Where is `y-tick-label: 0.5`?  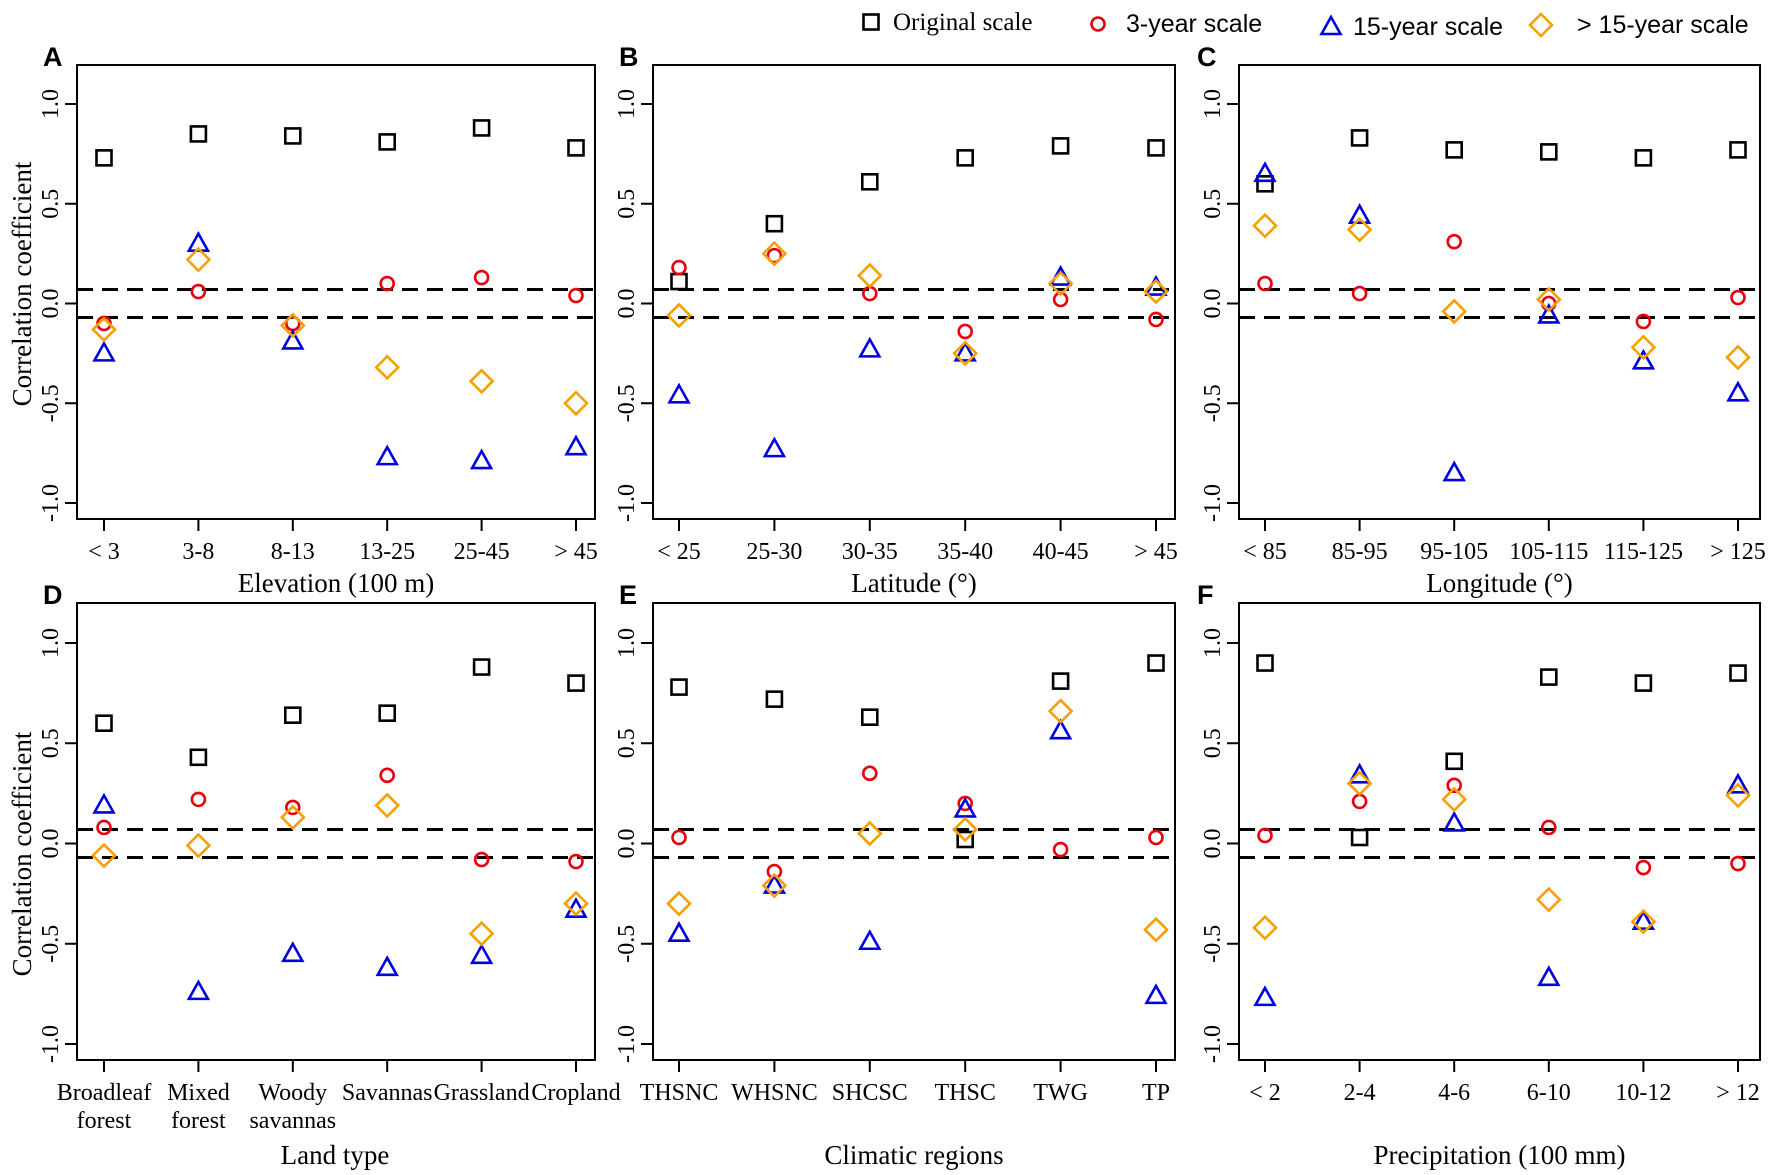
y-tick-label: 0.5 is located at coordinates (627, 743).